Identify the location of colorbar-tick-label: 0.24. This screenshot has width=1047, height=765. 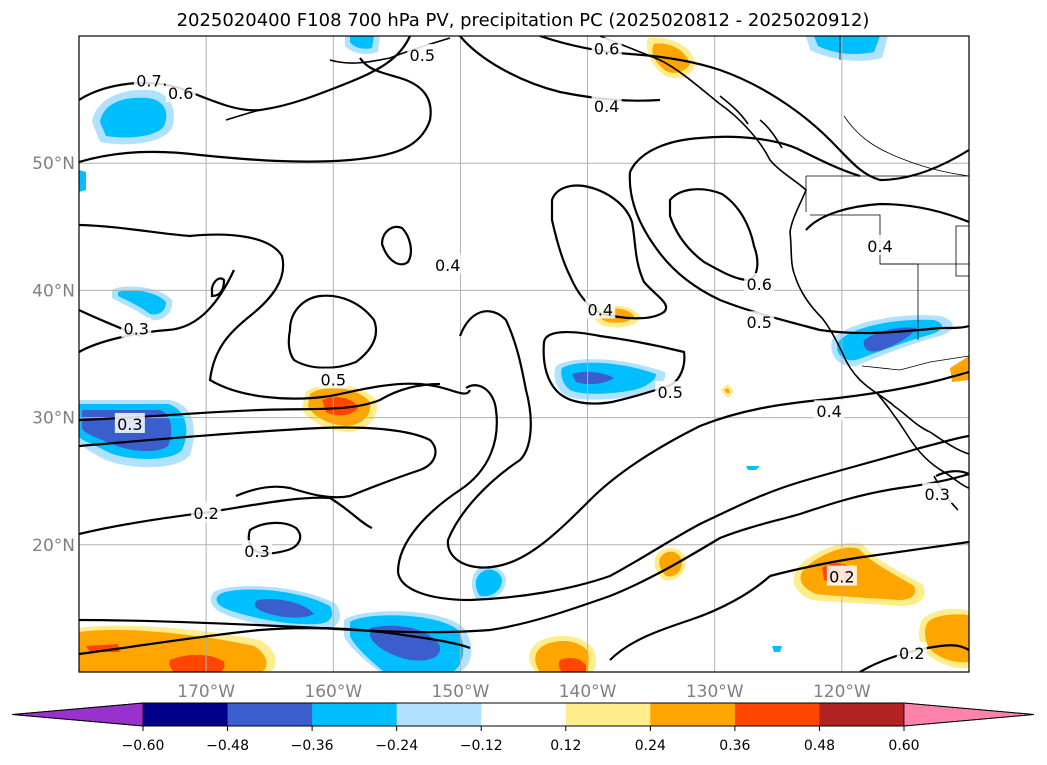
(650, 746).